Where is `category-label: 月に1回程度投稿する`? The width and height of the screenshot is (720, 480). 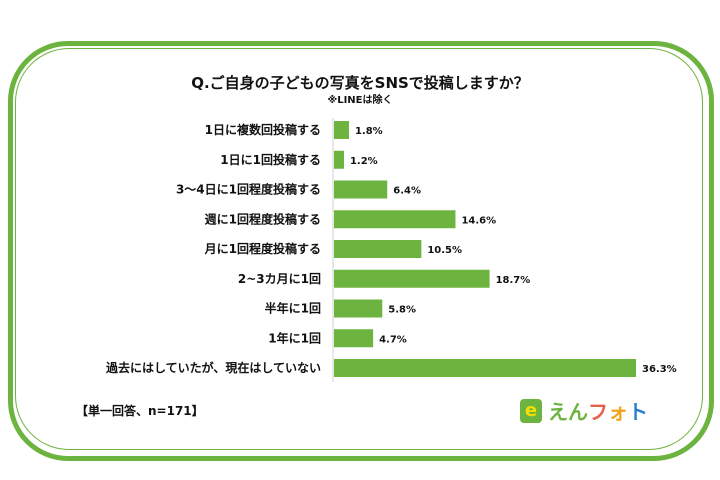 category-label: 月に1回程度投稿する is located at coordinates (262, 248).